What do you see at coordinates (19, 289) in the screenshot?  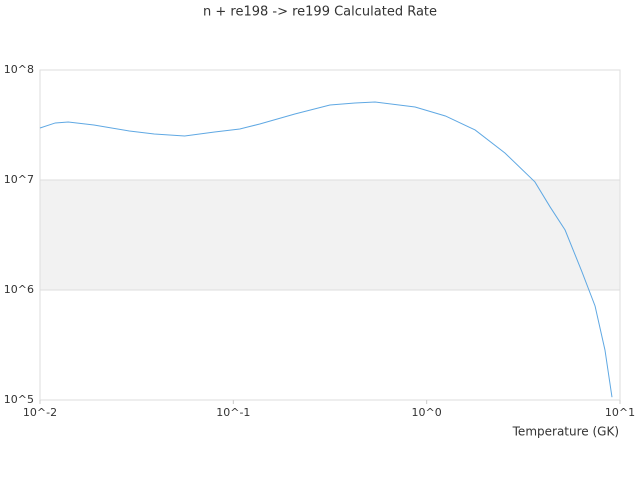 I see `y-tick-label: 10^6` at bounding box center [19, 289].